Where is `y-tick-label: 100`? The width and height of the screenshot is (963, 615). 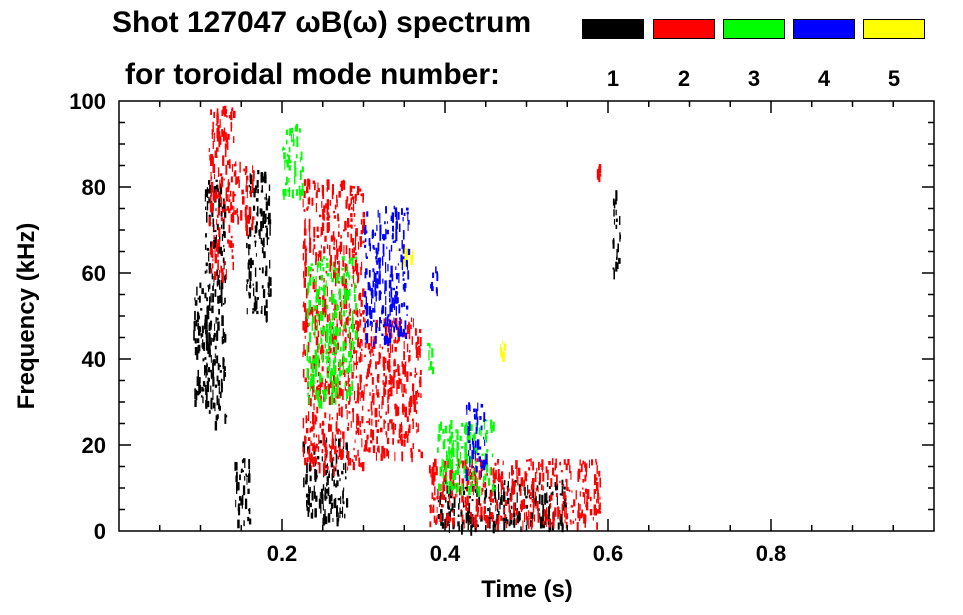
y-tick-label: 100 is located at coordinates (87, 101).